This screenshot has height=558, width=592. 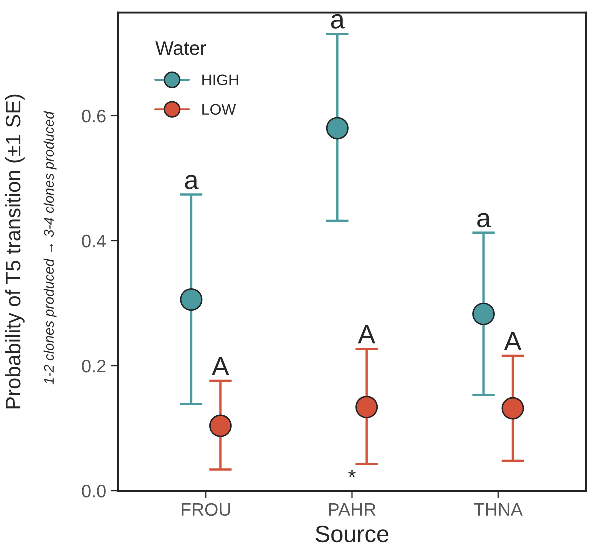 What do you see at coordinates (206, 509) in the screenshot?
I see `x-tick-label: FROU` at bounding box center [206, 509].